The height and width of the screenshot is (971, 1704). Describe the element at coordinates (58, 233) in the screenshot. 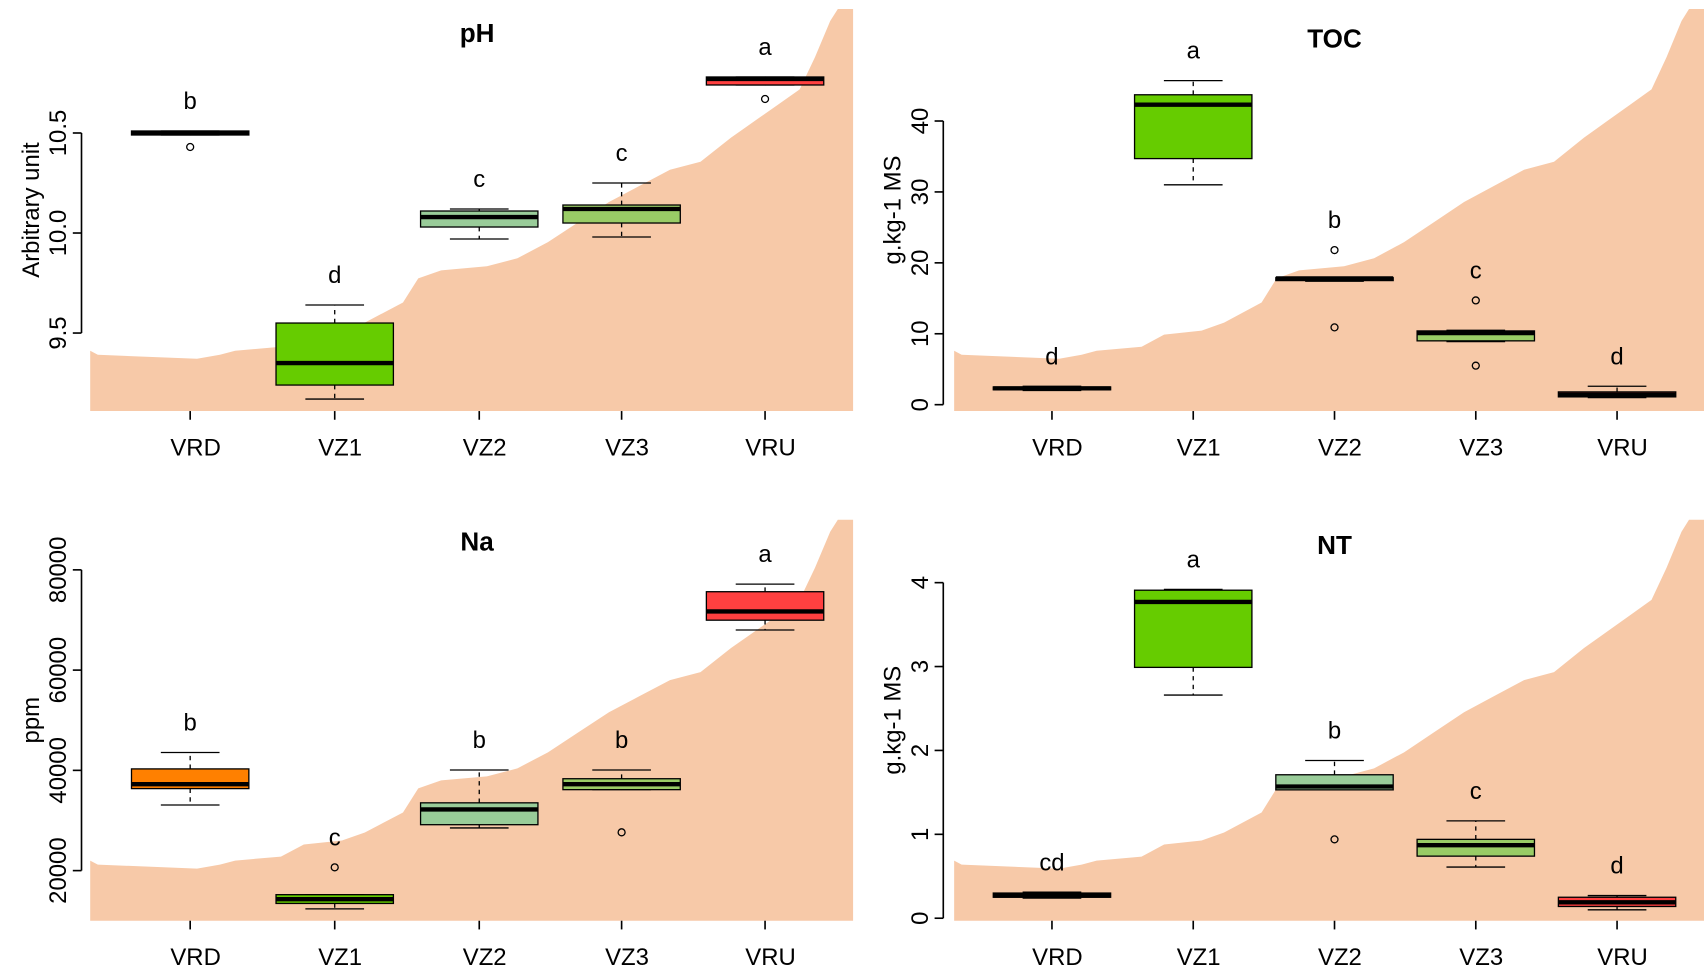

I see `y-tick-label: 10.0` at that location.